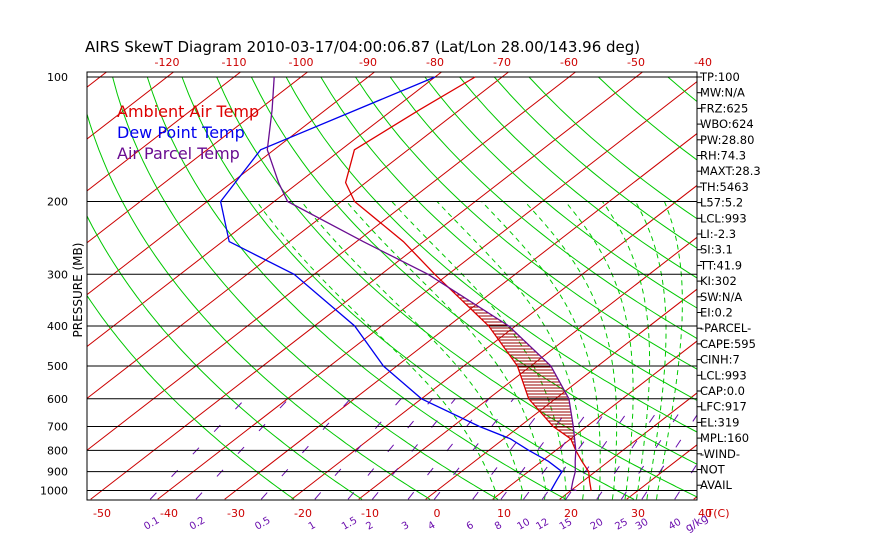 The width and height of the screenshot is (870, 560). Describe the element at coordinates (54, 491) in the screenshot. I see `pressure-label: 1000` at that location.